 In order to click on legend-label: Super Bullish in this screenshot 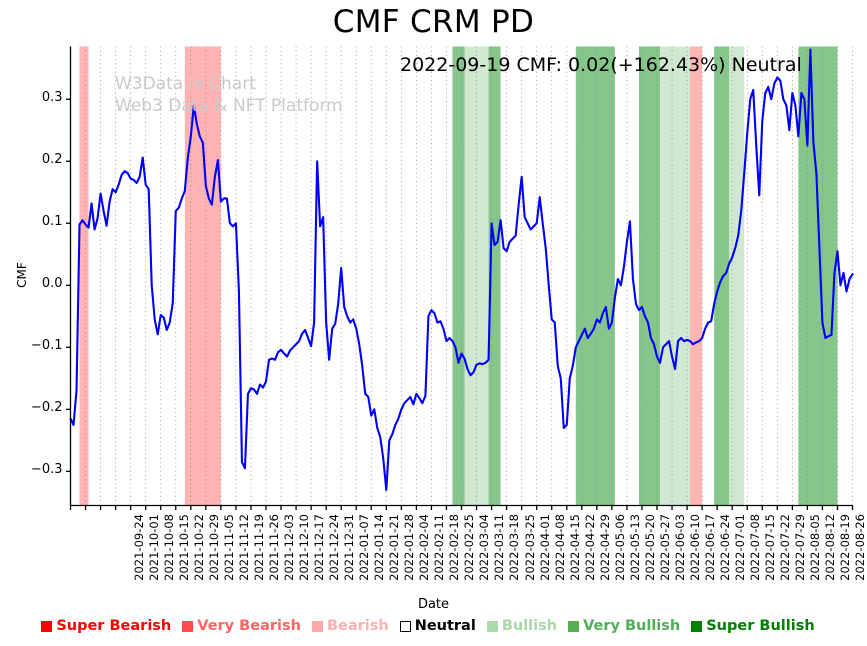, I will do `click(760, 626)`.